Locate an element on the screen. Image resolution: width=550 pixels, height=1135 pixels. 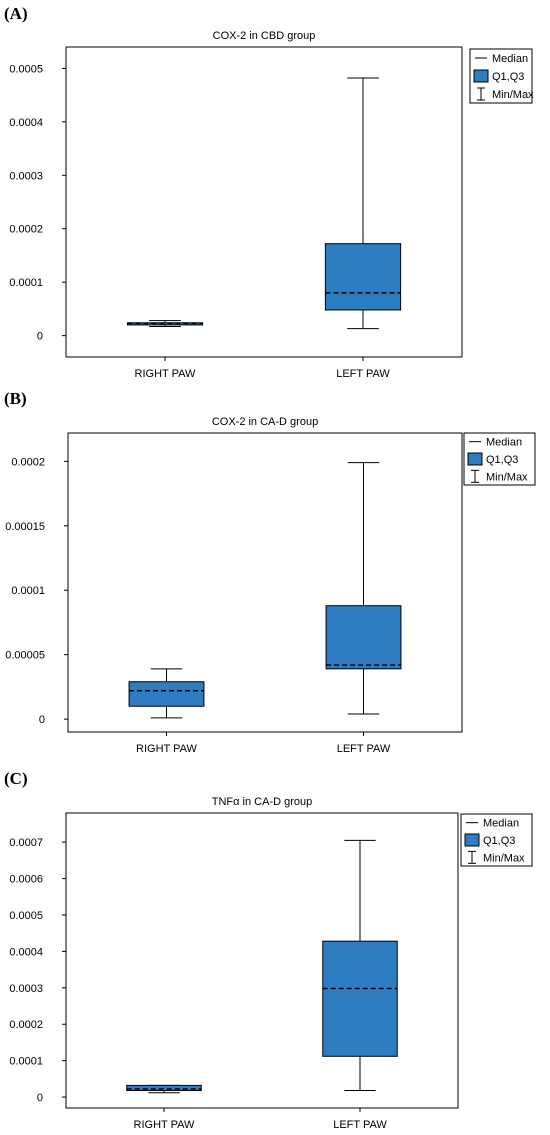
y-tick-label: 0.00015 is located at coordinates (25, 527).